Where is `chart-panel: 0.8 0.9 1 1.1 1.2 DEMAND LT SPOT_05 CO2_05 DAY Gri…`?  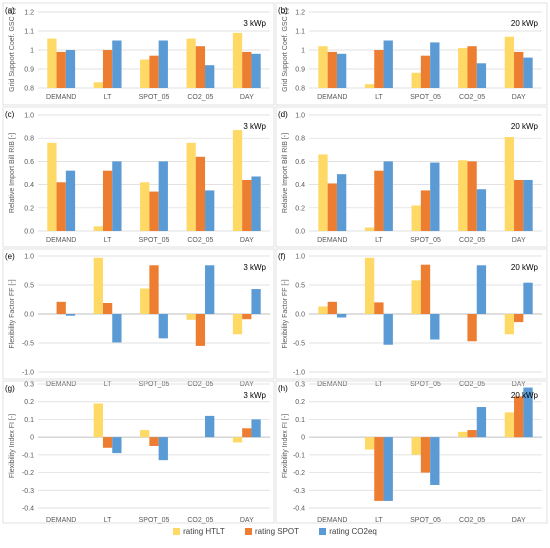
chart-panel: 0.8 0.9 1 1.1 1.2 DEMAND LT SPOT_05 CO2_05 DAY Gri… is located at coordinates (138, 54).